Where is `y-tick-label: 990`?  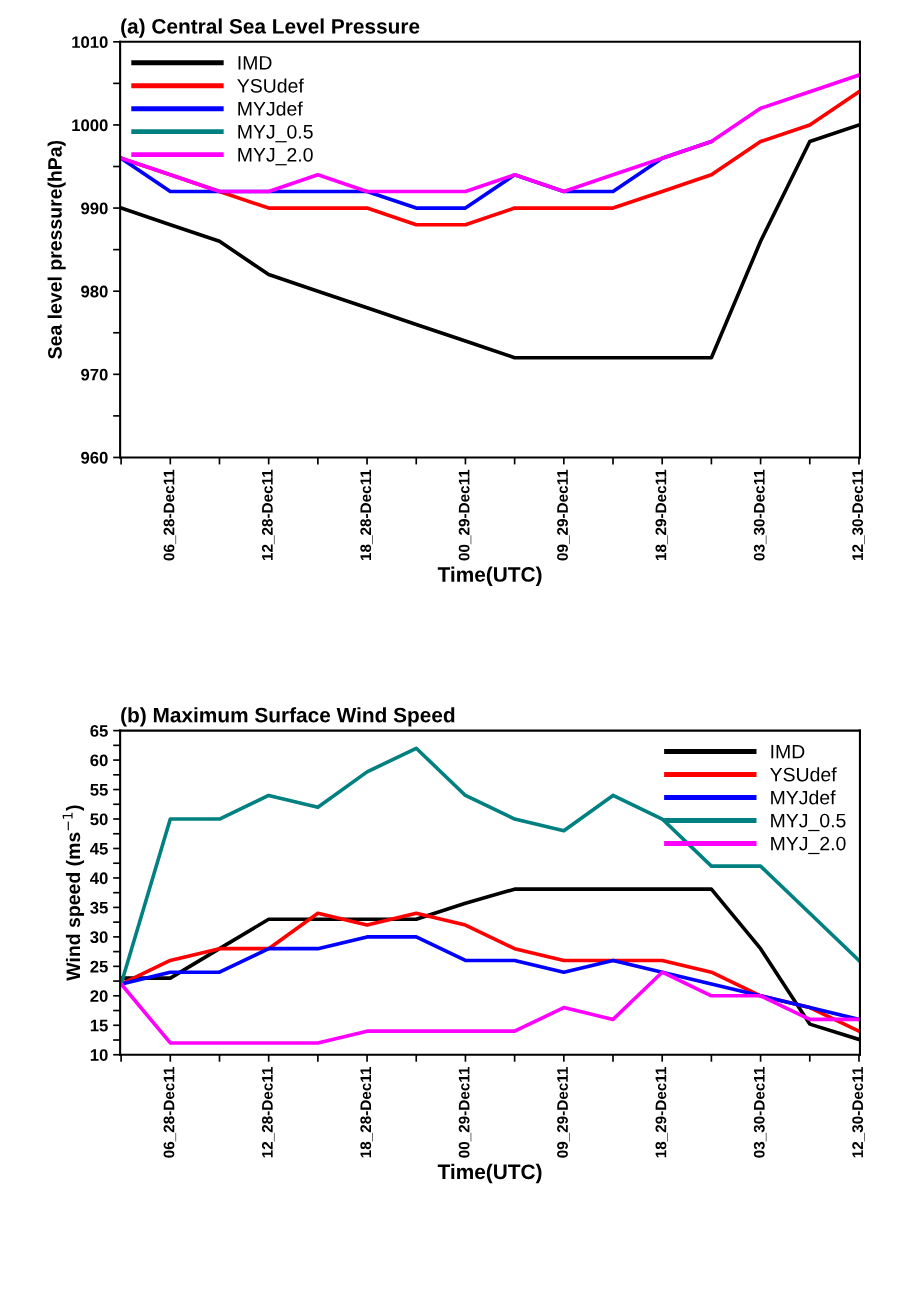
y-tick-label: 990 is located at coordinates (94, 208).